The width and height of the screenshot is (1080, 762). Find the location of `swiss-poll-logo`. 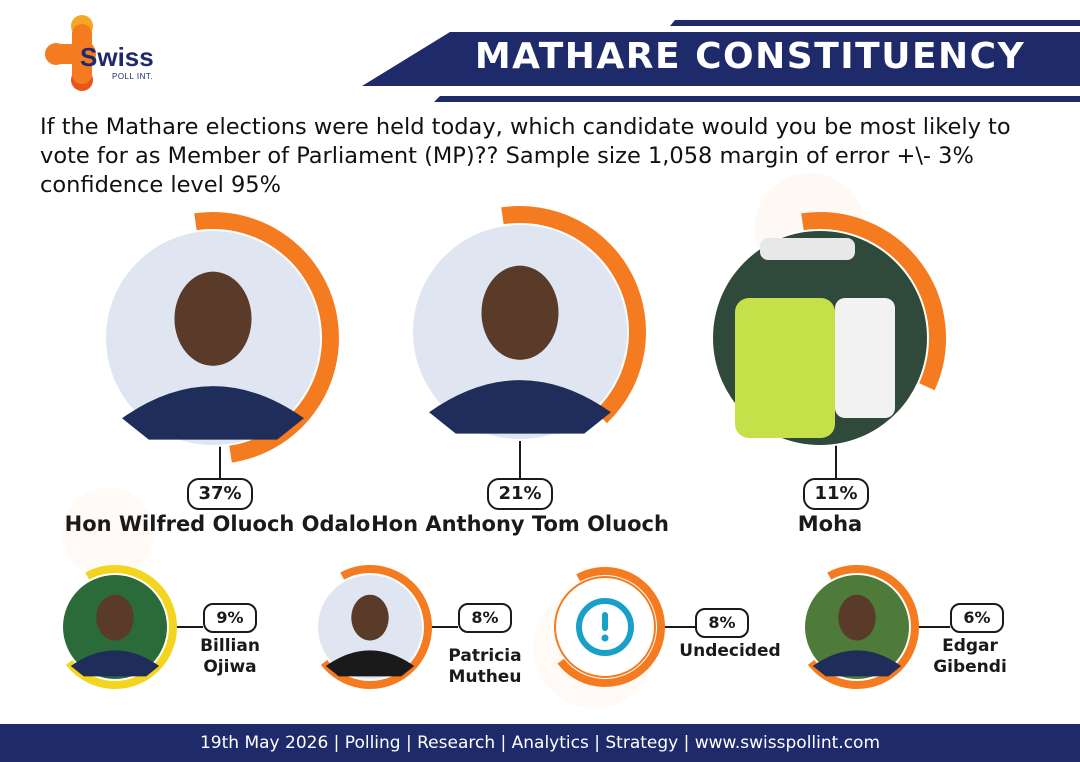

swiss-poll-logo is located at coordinates (117, 54).